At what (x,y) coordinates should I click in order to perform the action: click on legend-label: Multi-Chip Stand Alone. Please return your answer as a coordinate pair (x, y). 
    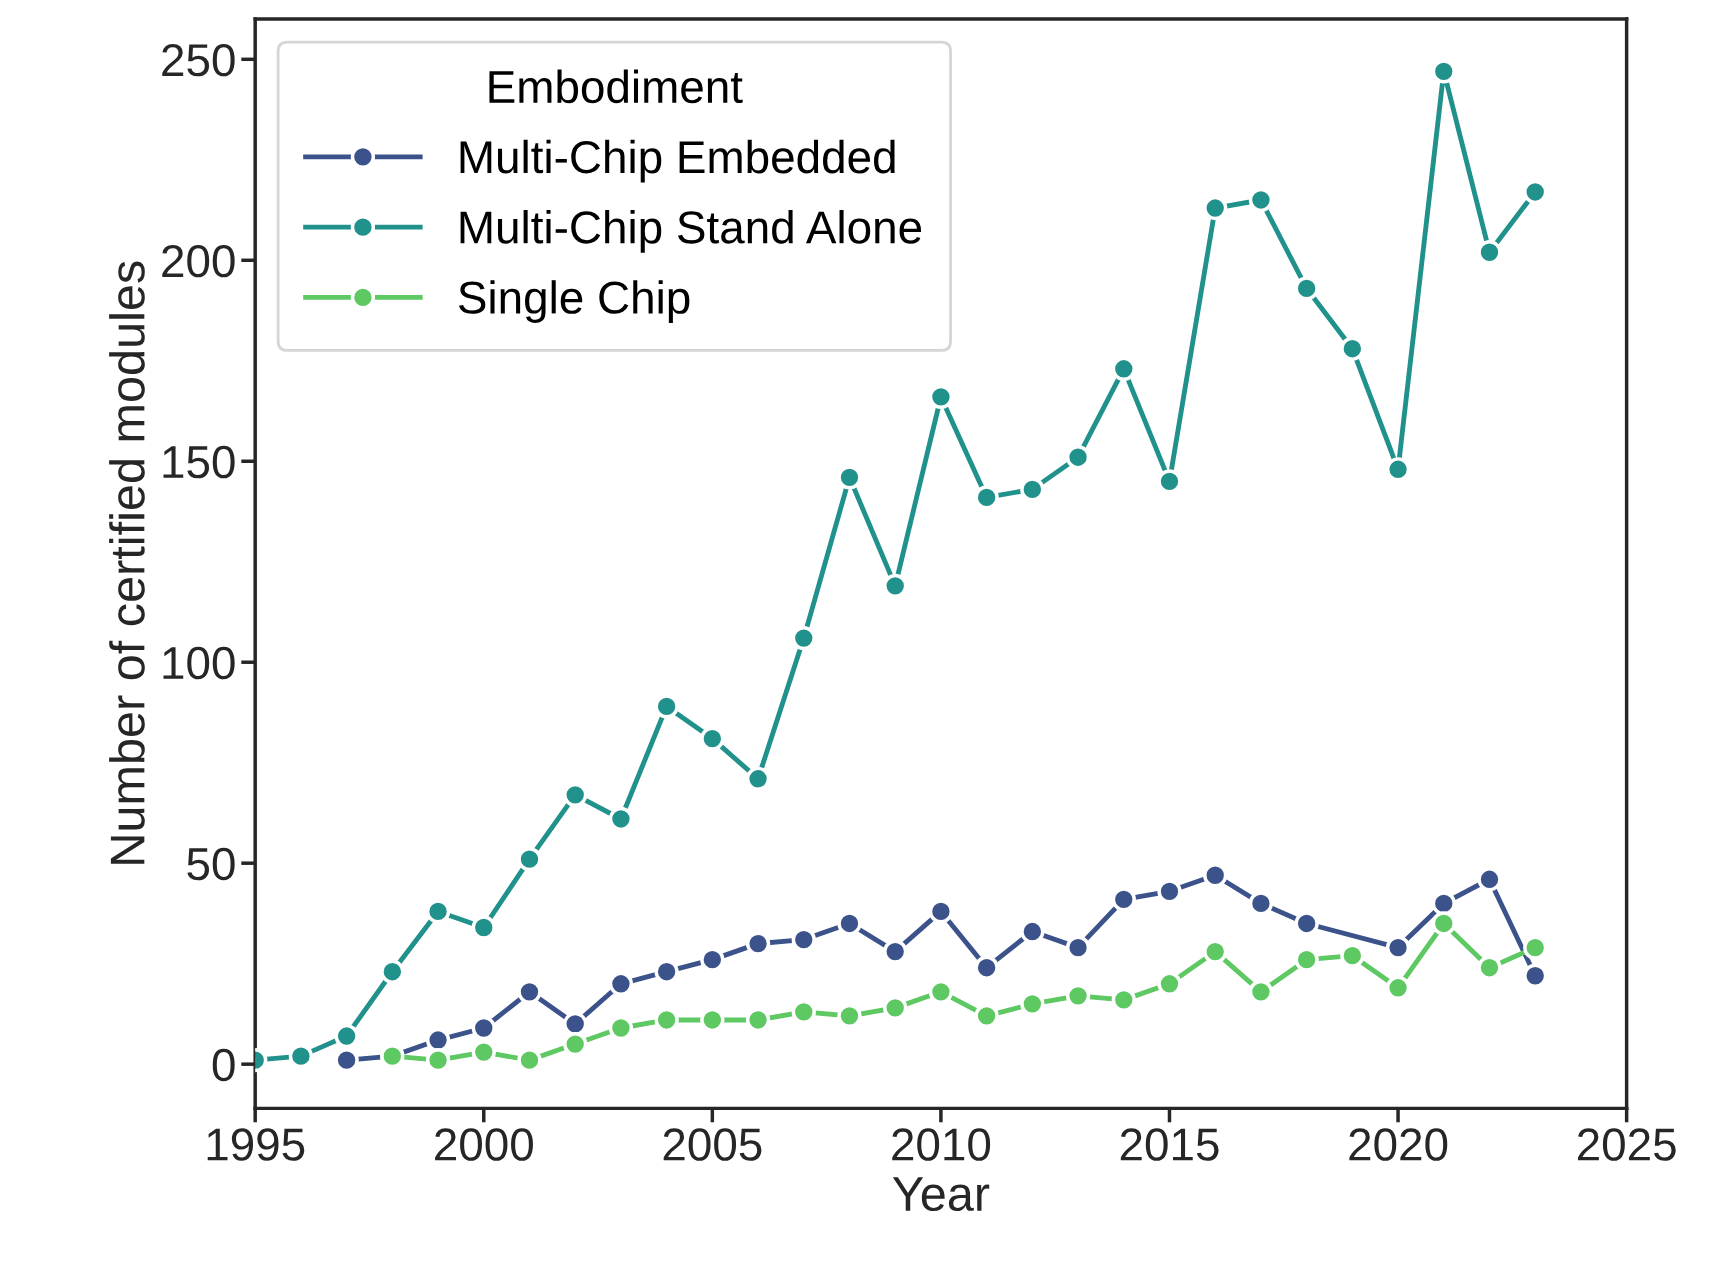
    Looking at the image, I should click on (691, 231).